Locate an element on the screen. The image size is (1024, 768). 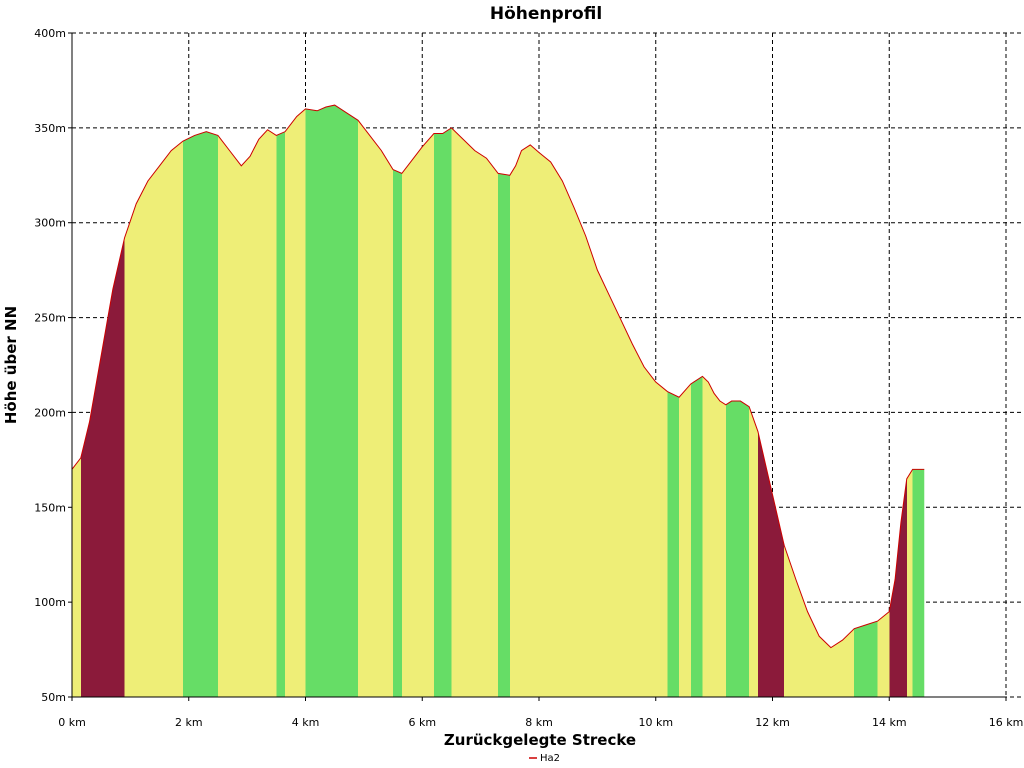
y-tick-label: 250m is located at coordinates (50, 318).